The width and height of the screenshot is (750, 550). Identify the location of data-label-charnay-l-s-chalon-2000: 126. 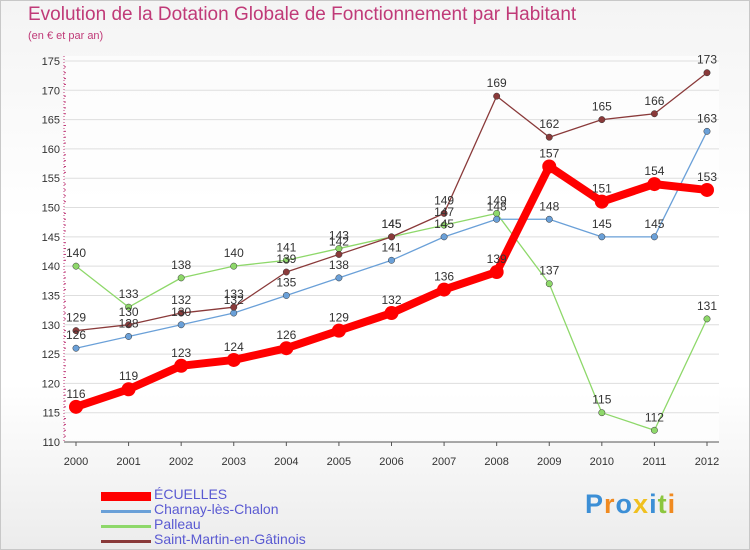
(76, 335).